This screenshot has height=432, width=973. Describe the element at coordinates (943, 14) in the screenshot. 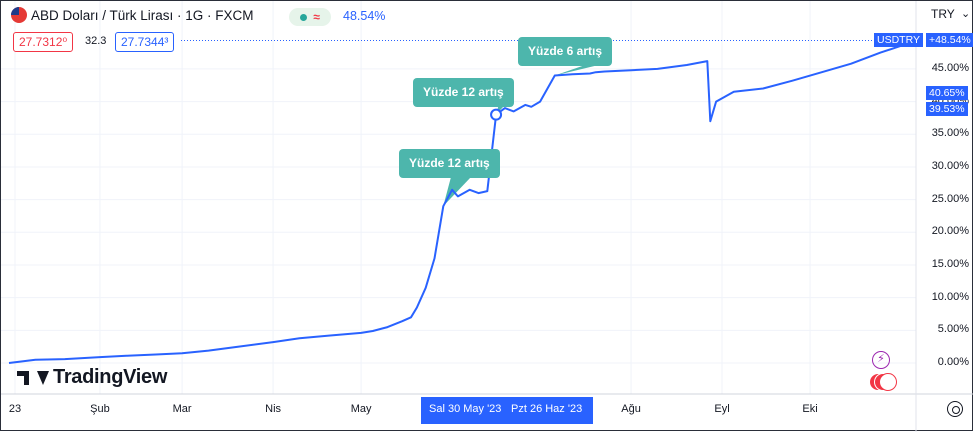

I see `currency-selector: TRY` at that location.